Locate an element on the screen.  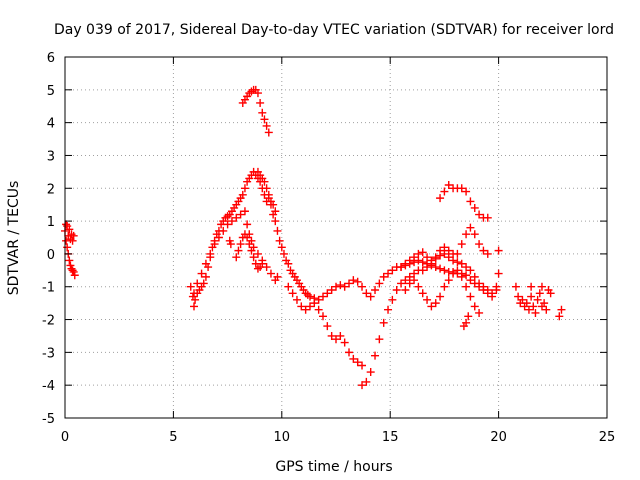
y-tick-label: -4 is located at coordinates (48, 386).